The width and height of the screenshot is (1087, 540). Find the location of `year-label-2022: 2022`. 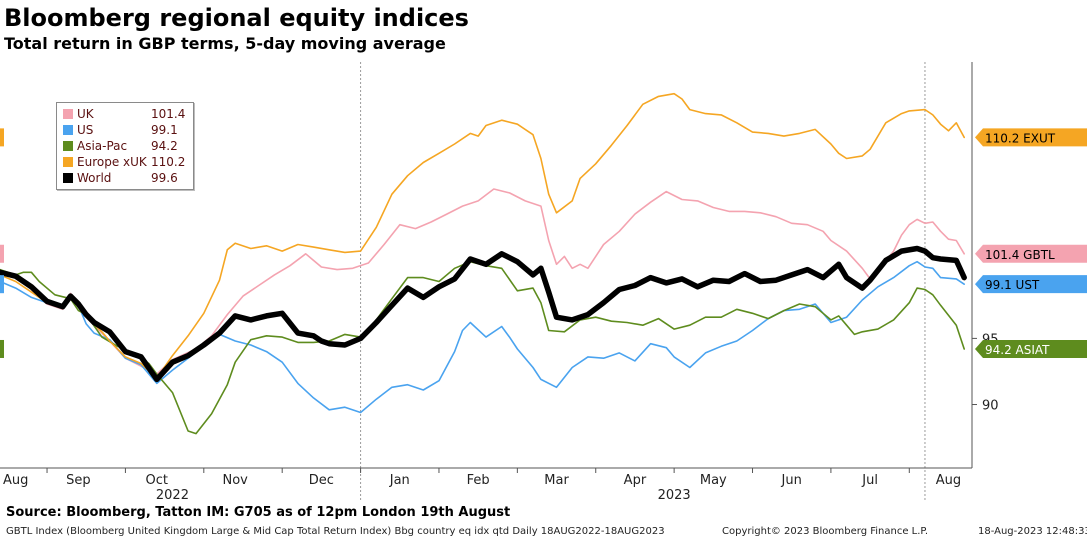

year-label-2022: 2022 is located at coordinates (172, 495).